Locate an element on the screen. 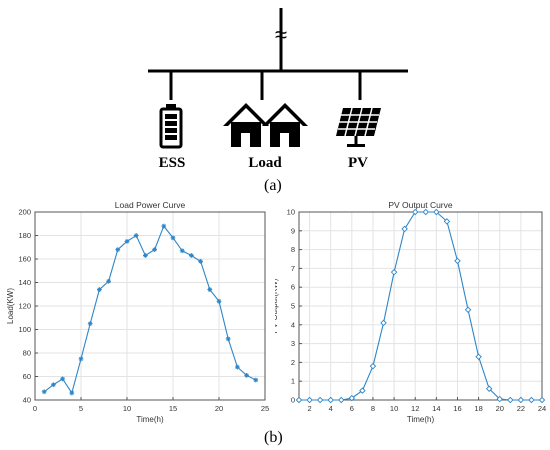 The height and width of the screenshot is (450, 550). y-tick-label: 140 is located at coordinates (24, 282).